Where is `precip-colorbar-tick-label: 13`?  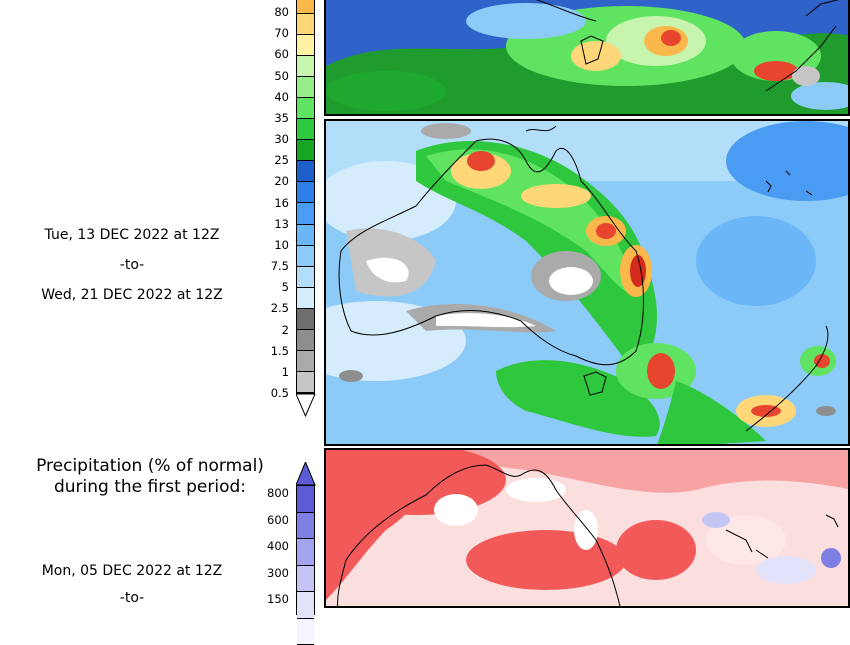
precip-colorbar-tick-label: 13 is located at coordinates (269, 224).